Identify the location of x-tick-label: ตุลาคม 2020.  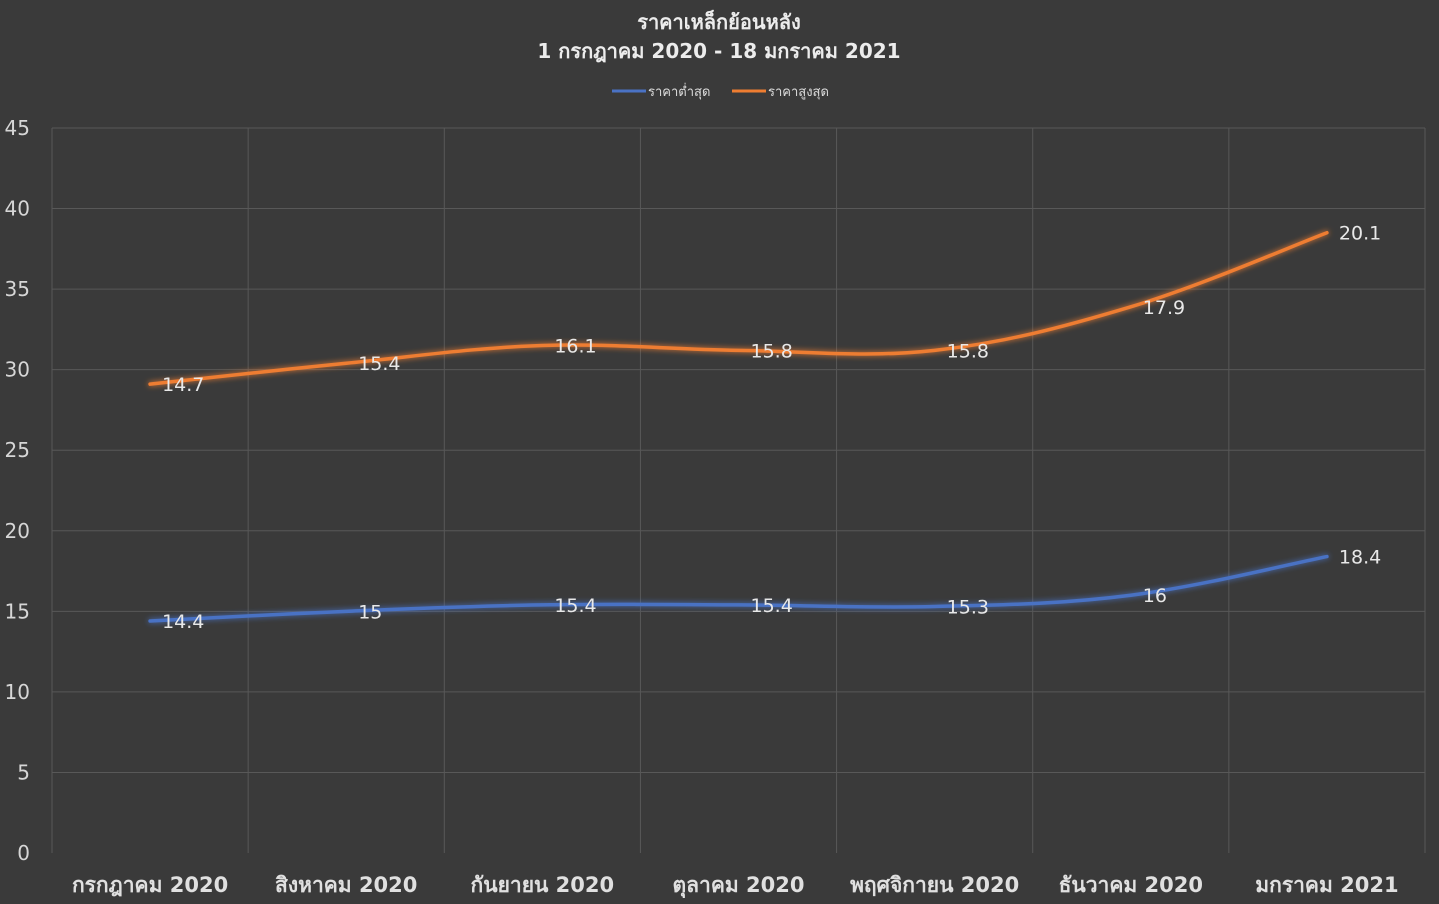
(739, 886).